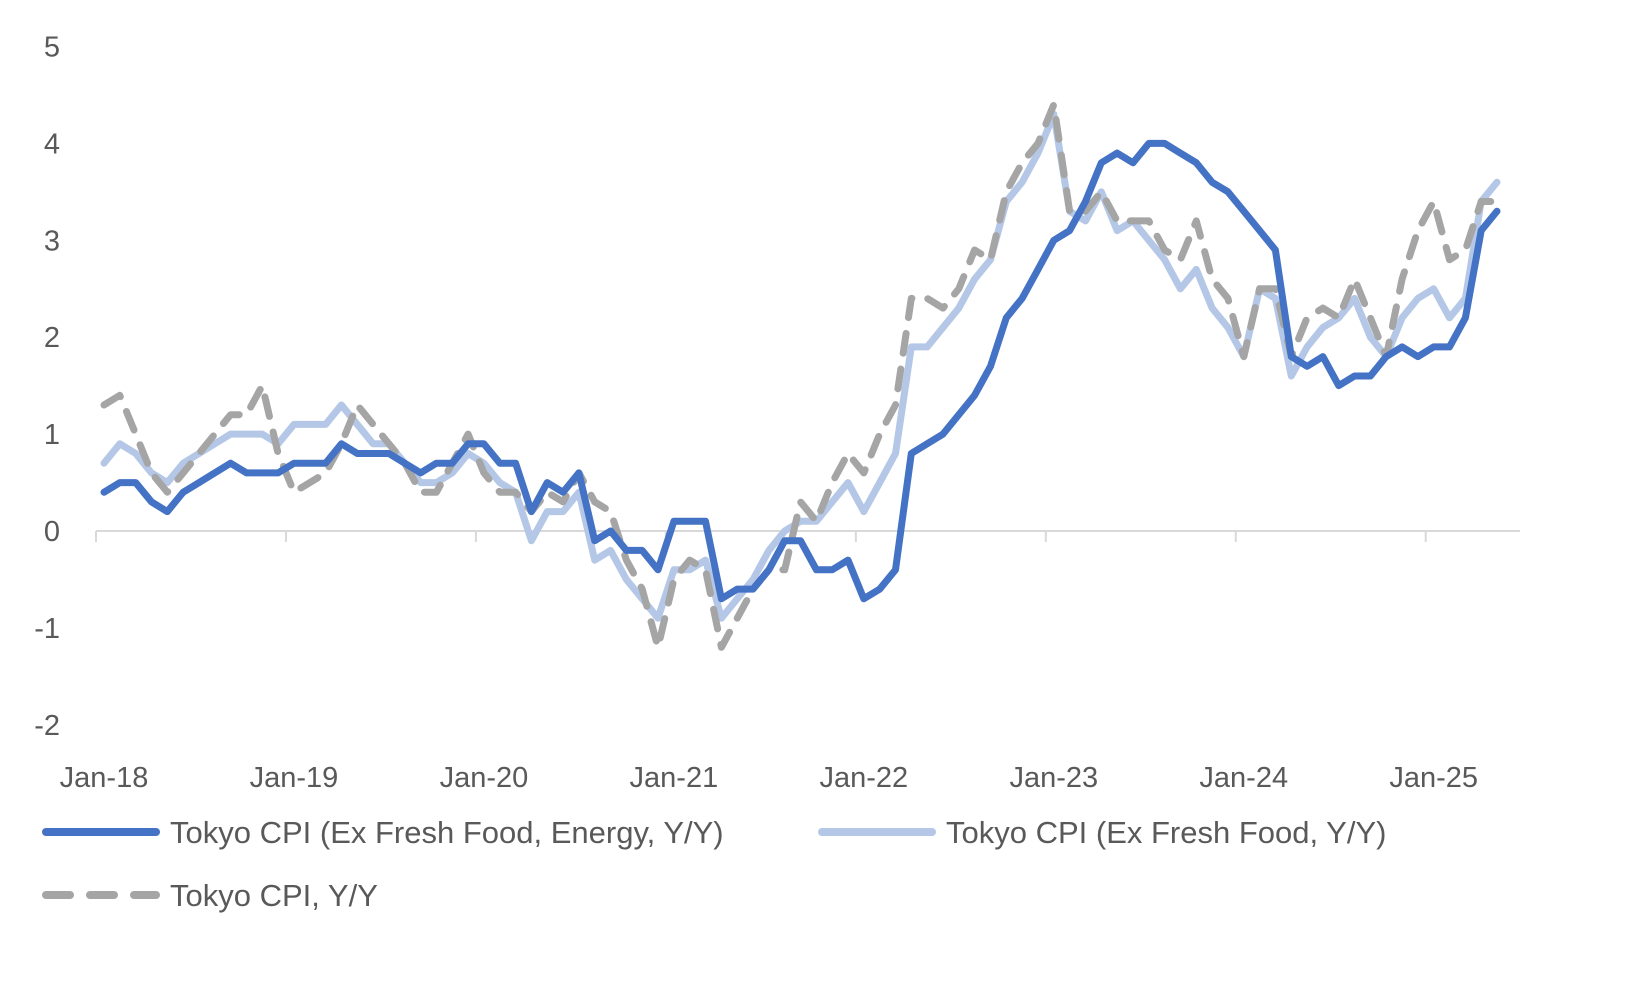  What do you see at coordinates (1166, 832) in the screenshot?
I see `legend-label: Tokyo CPI (Ex Fresh Food, Y/Y)` at bounding box center [1166, 832].